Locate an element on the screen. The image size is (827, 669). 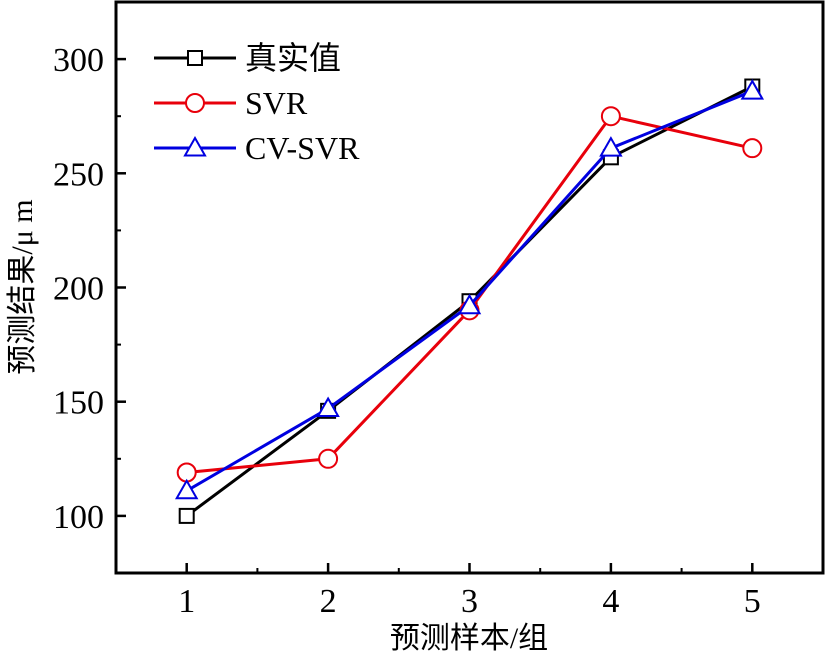
x-tick-label: 4 is located at coordinates (610, 601).